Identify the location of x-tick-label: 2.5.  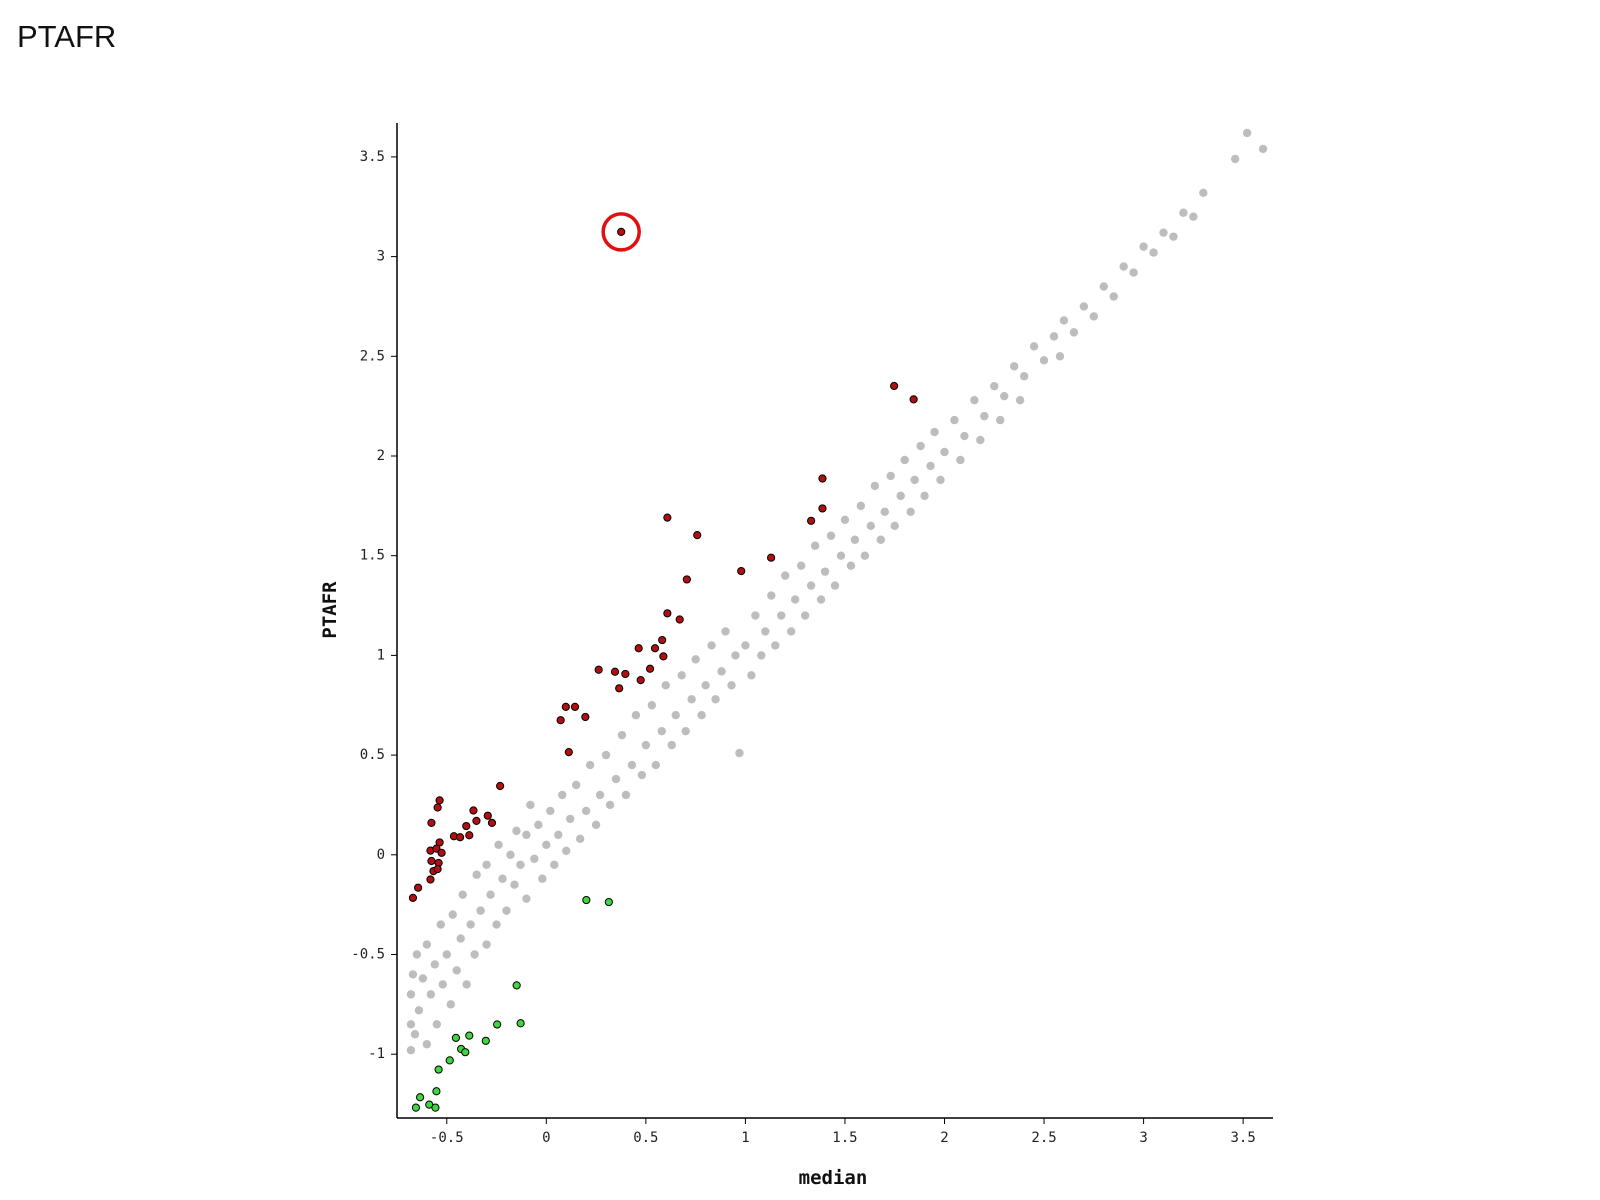
(1043, 1138).